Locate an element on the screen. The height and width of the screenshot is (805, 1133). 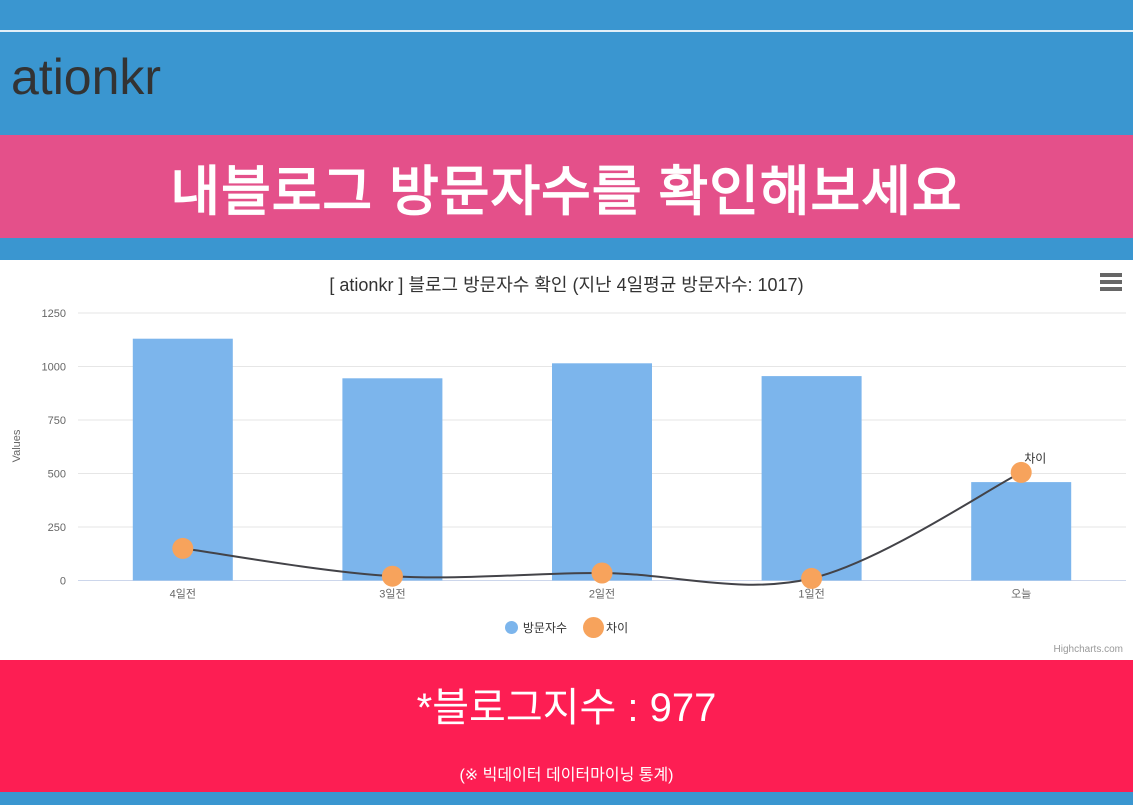
header-divider-line is located at coordinates (566, 31).